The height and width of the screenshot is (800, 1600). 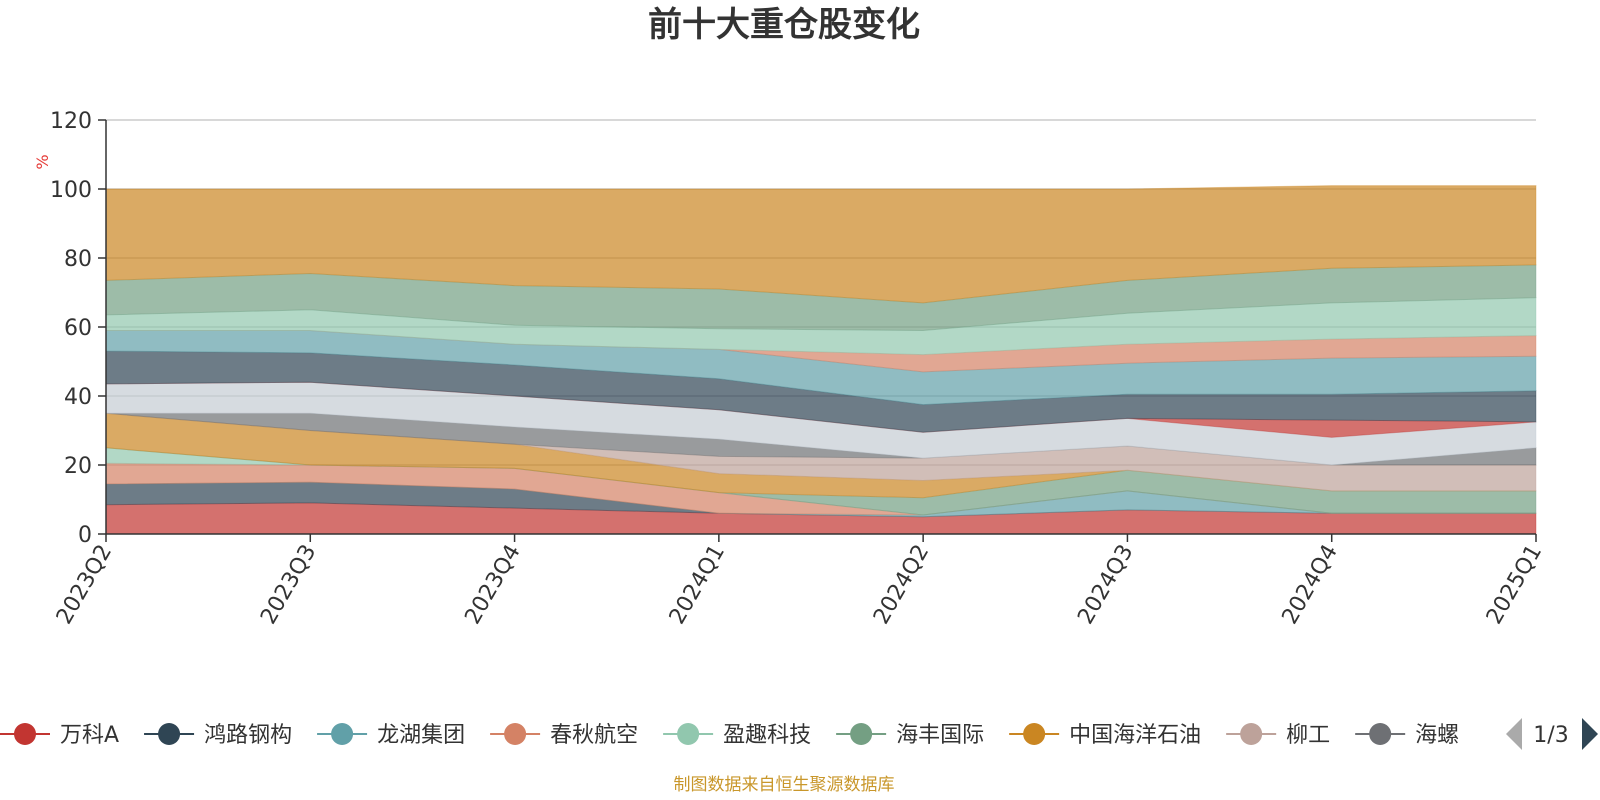 I want to click on legend-label: 海丰国际, so click(x=940, y=735).